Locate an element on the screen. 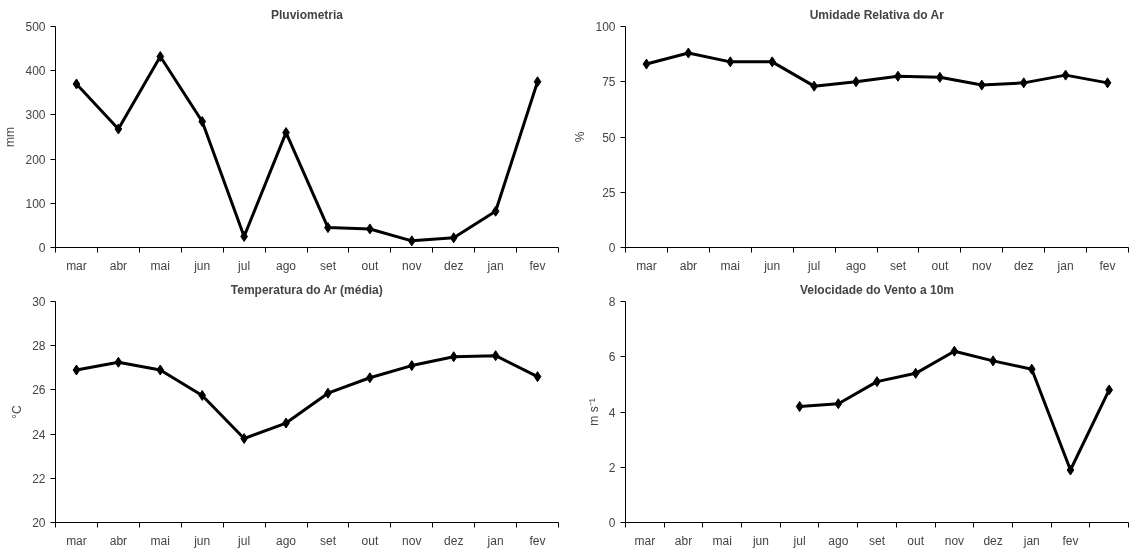 This screenshot has width=1148, height=559. y-axis-title: m s⁻¹ is located at coordinates (593, 412).